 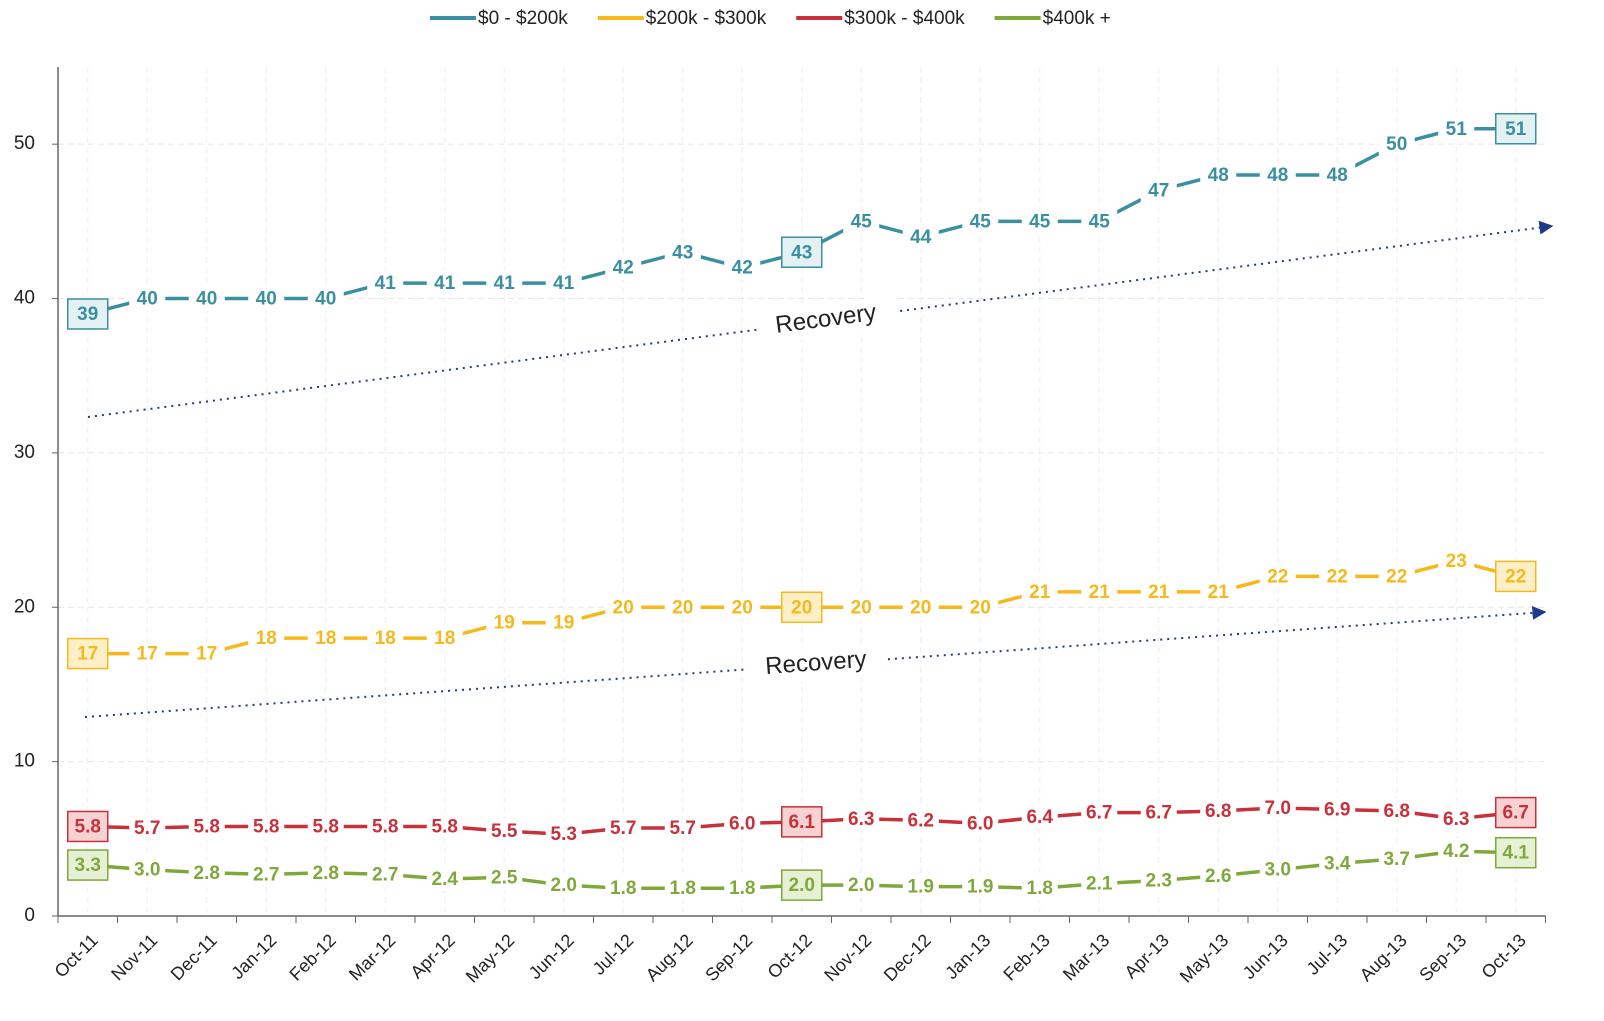 What do you see at coordinates (433, 956) in the screenshot?
I see `x-tick-label: Apr-12` at bounding box center [433, 956].